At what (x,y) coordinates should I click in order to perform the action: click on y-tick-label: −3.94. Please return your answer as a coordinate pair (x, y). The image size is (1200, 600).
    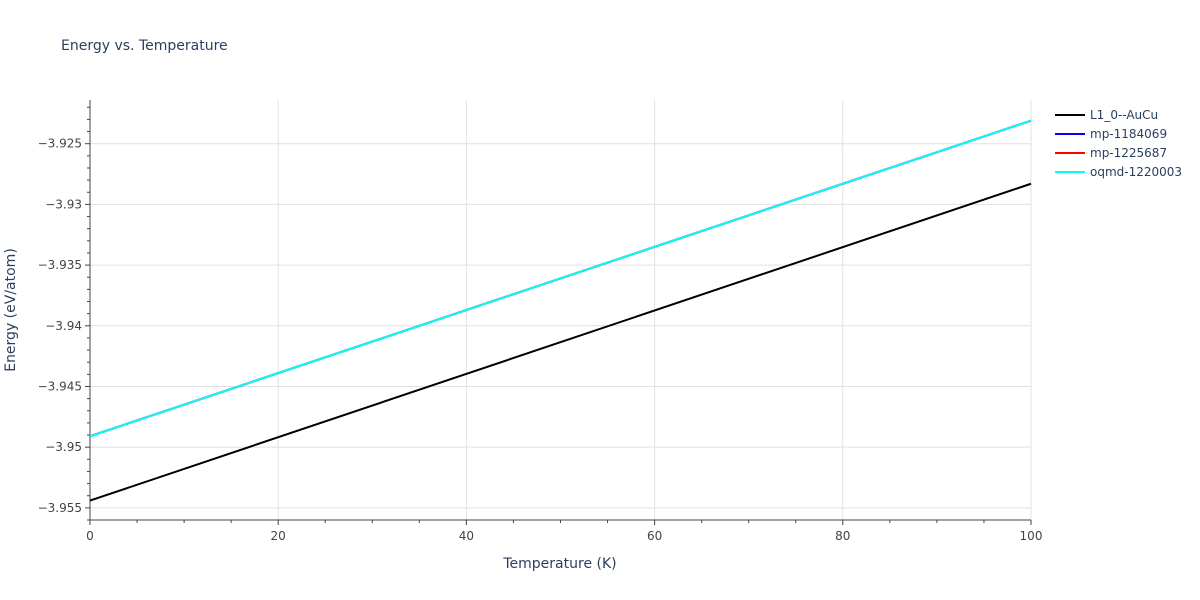
    Looking at the image, I should click on (63, 326).